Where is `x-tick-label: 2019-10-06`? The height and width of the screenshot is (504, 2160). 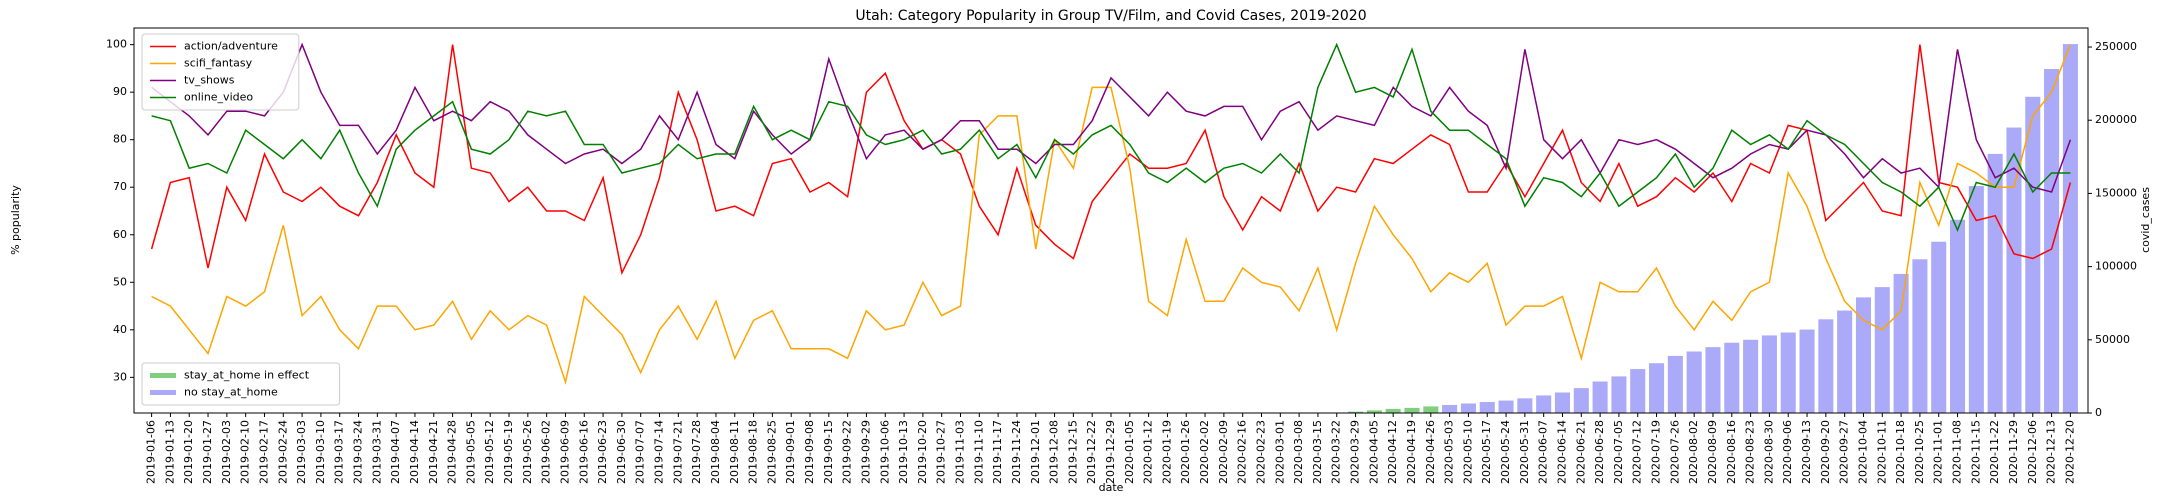 x-tick-label: 2019-10-06 is located at coordinates (884, 452).